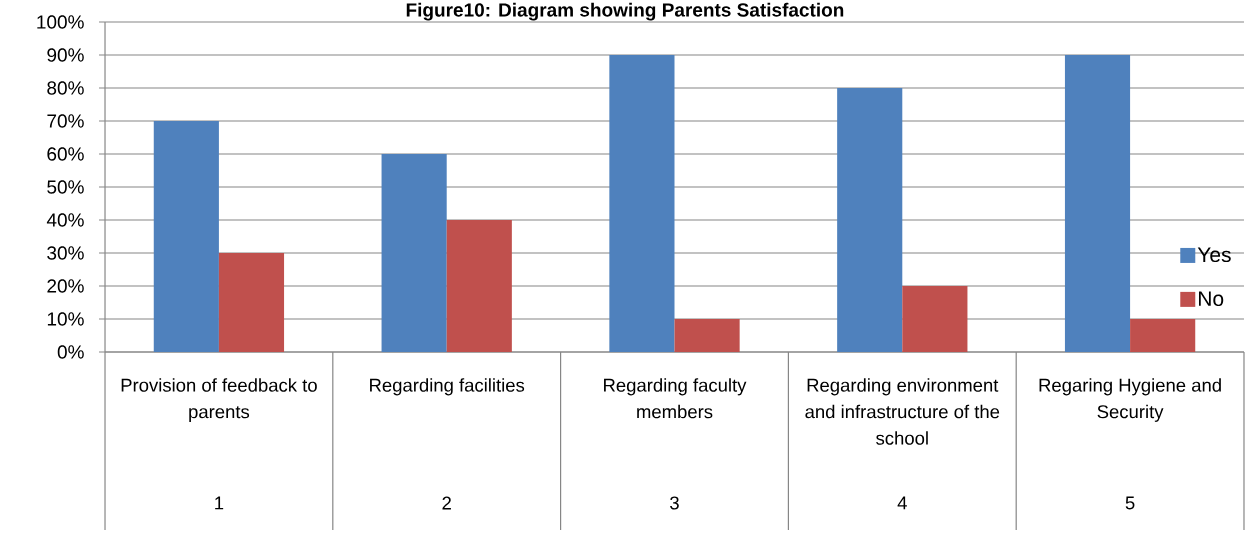 This screenshot has height=538, width=1248. I want to click on x-tick-label: Provision of feedback to parents, so click(219, 400).